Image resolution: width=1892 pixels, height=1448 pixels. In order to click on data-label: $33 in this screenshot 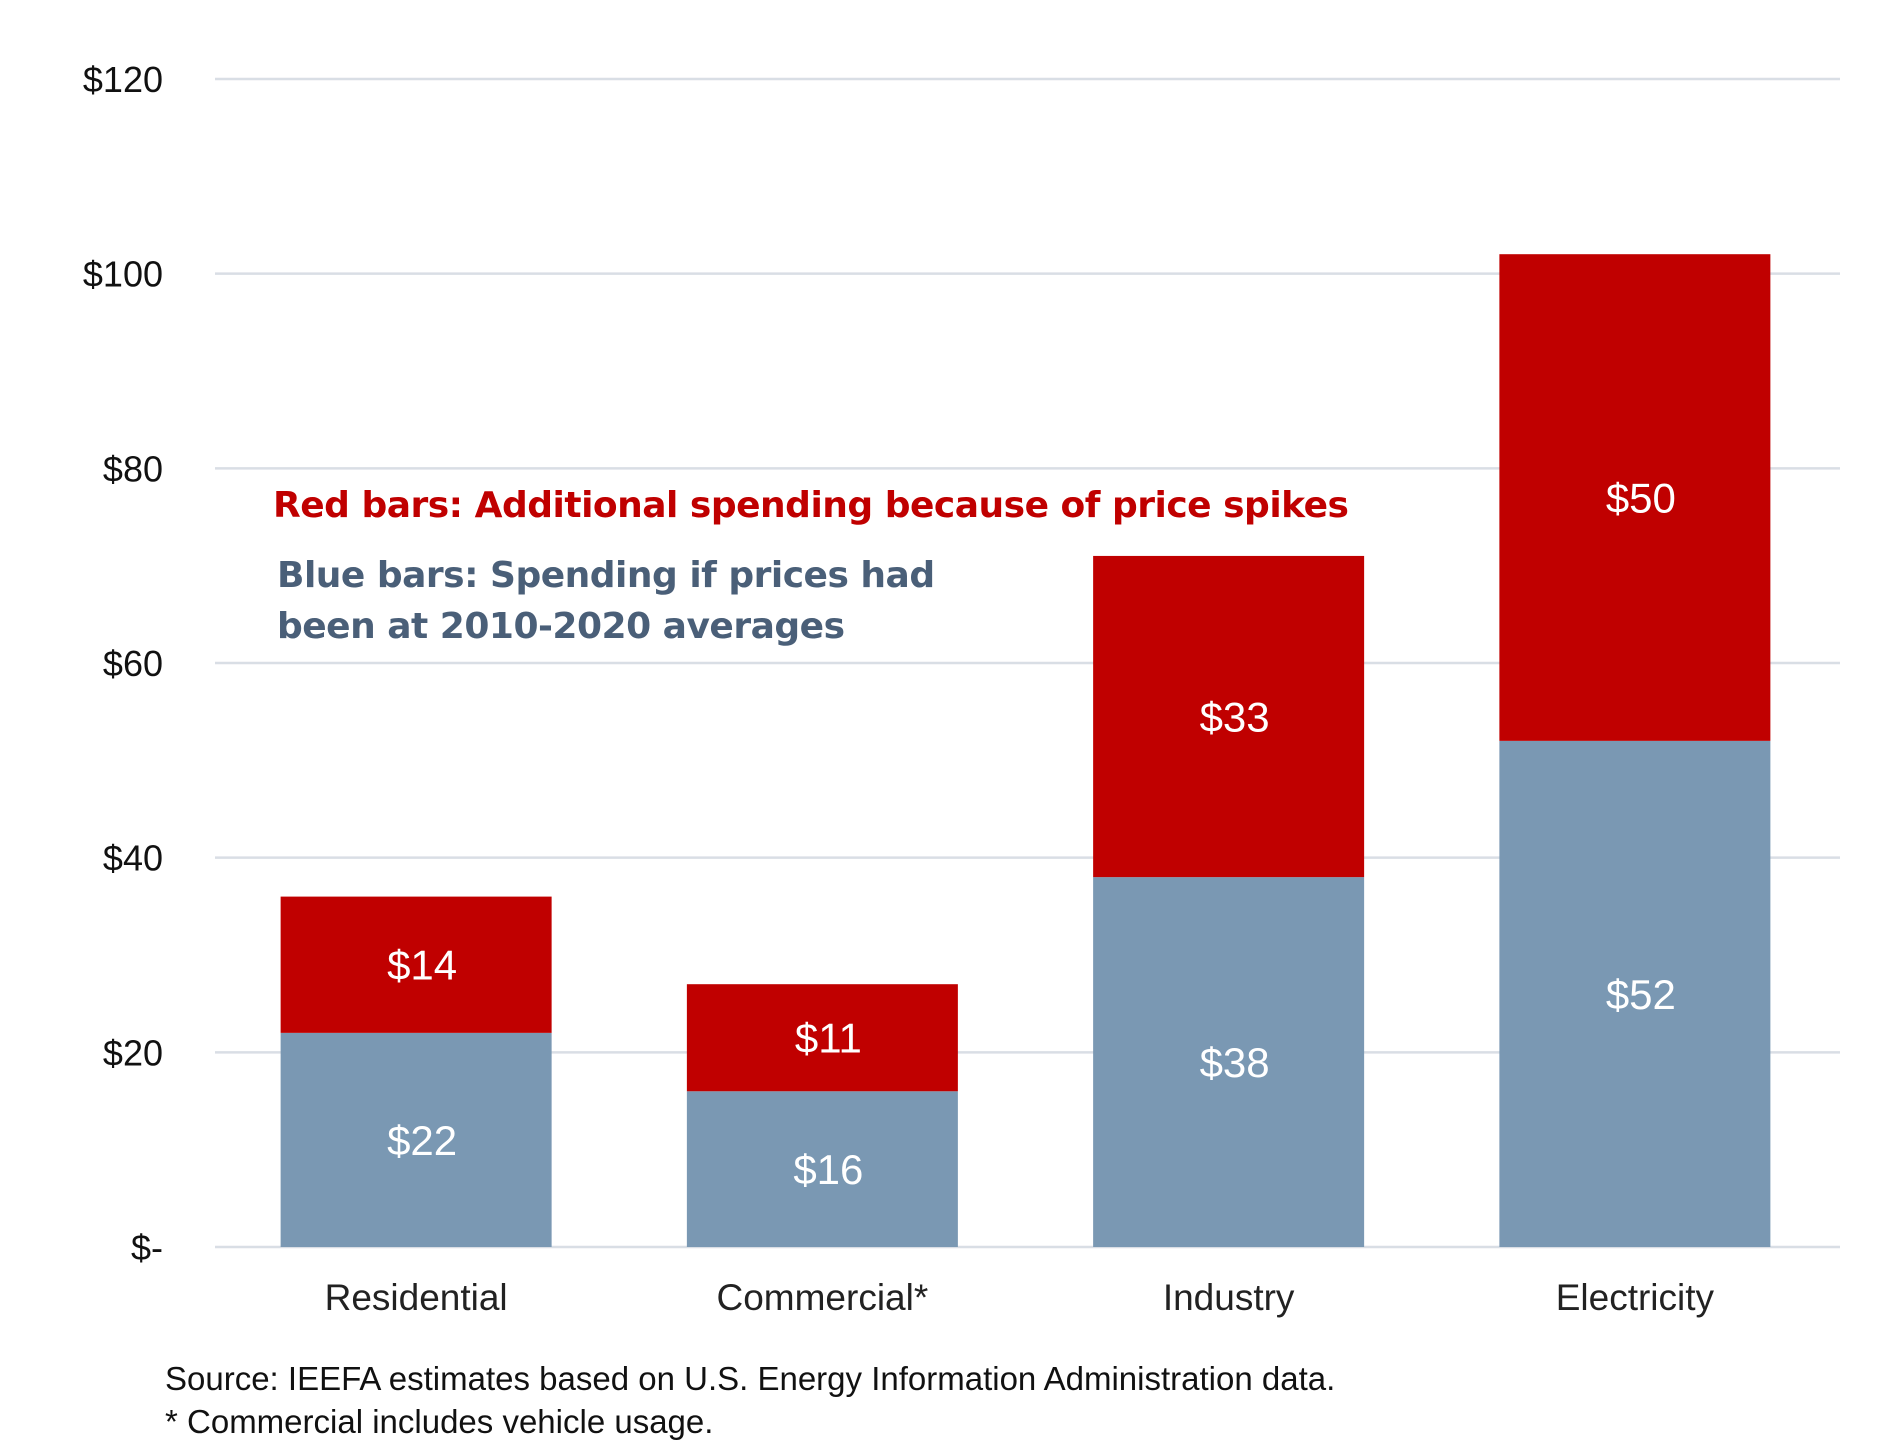, I will do `click(1235, 717)`.